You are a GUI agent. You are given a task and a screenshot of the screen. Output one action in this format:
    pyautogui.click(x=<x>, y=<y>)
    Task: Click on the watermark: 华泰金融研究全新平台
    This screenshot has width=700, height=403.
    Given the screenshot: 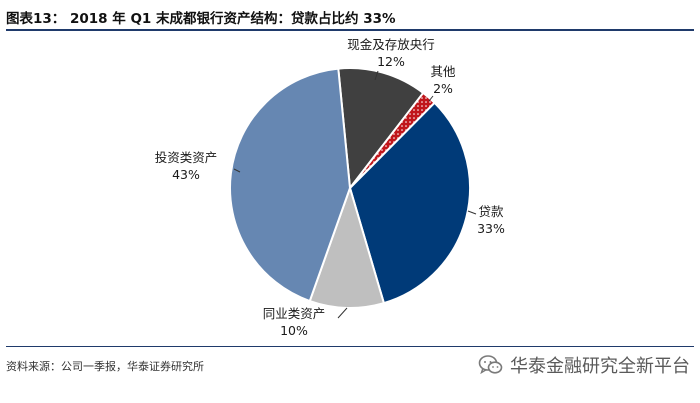 What is the action you would take?
    pyautogui.click(x=584, y=365)
    